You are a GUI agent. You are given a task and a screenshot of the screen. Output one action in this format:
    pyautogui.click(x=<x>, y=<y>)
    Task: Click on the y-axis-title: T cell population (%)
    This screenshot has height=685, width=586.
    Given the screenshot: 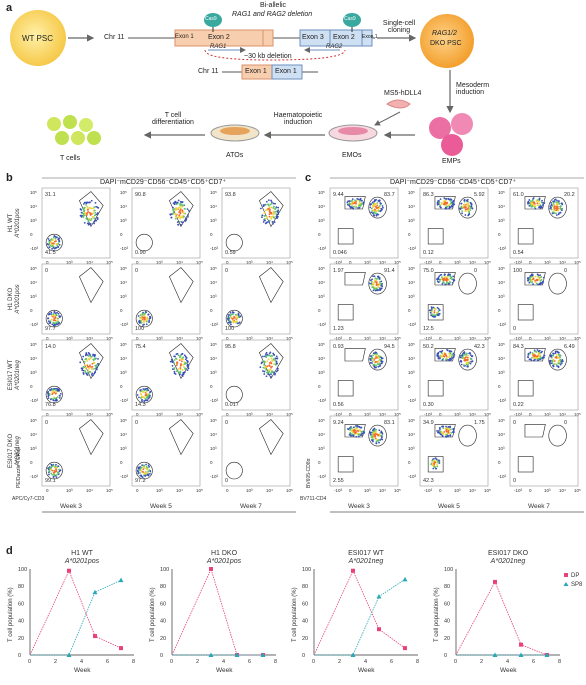 What is the action you would take?
    pyautogui.click(x=153, y=614)
    